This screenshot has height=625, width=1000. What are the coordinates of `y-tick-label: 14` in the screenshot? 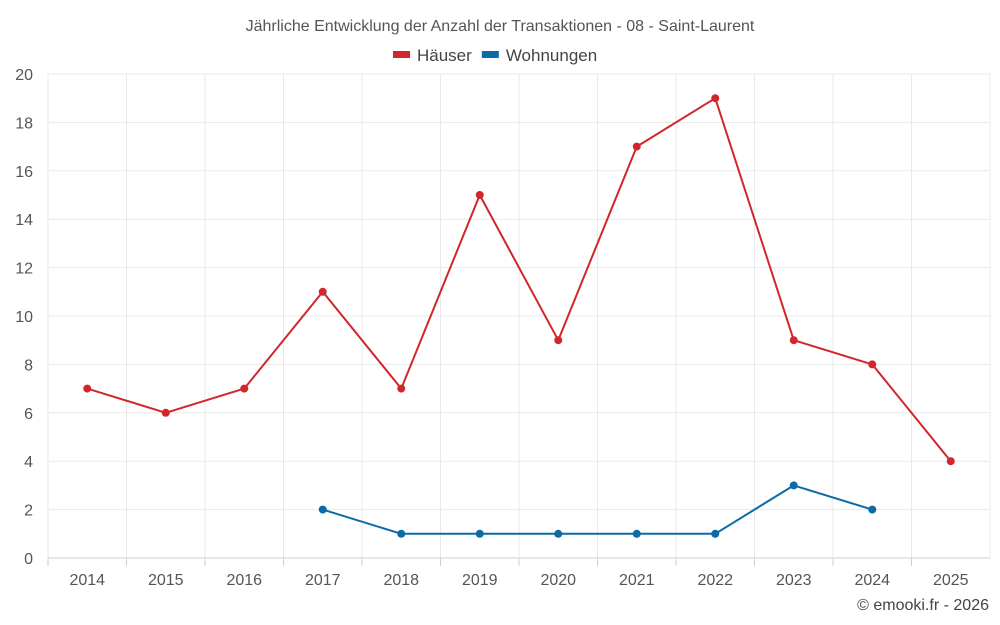 It's located at (24, 220).